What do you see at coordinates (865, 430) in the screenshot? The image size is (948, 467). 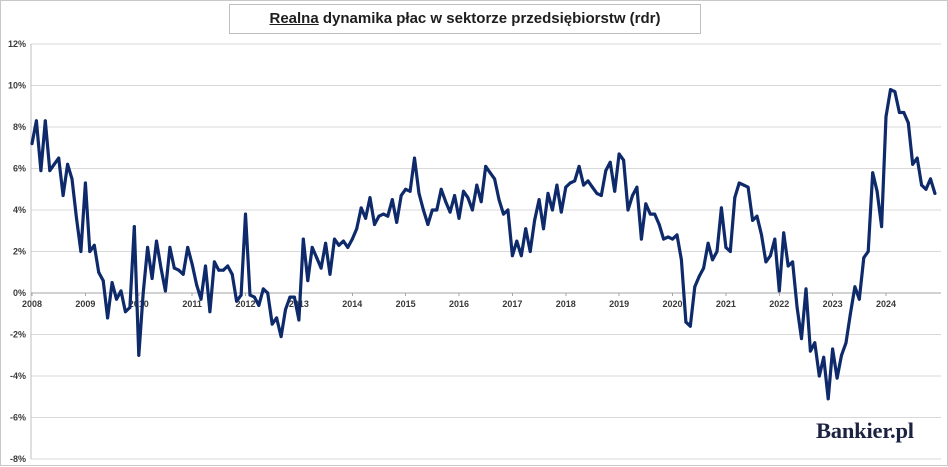 I see `bankier-logo: Bankier.pl` at bounding box center [865, 430].